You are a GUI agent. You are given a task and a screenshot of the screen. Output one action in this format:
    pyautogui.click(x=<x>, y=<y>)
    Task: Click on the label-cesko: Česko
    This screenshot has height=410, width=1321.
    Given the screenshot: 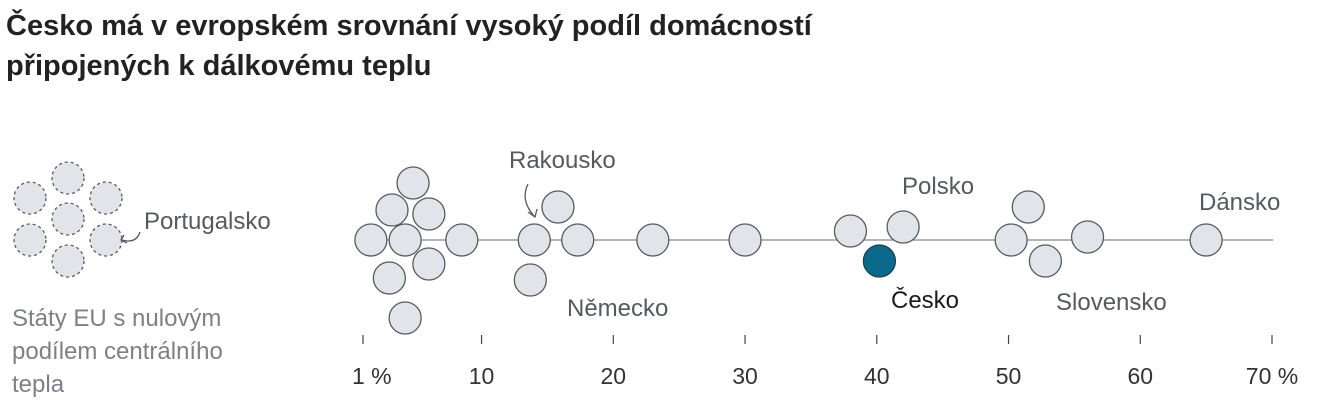 What is the action you would take?
    pyautogui.click(x=925, y=300)
    